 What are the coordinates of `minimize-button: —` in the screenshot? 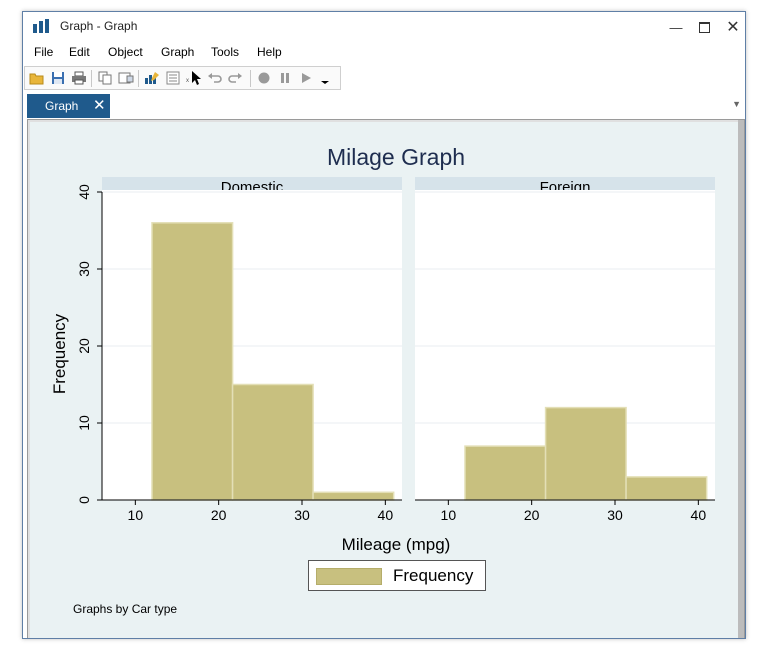 It's located at (676, 27).